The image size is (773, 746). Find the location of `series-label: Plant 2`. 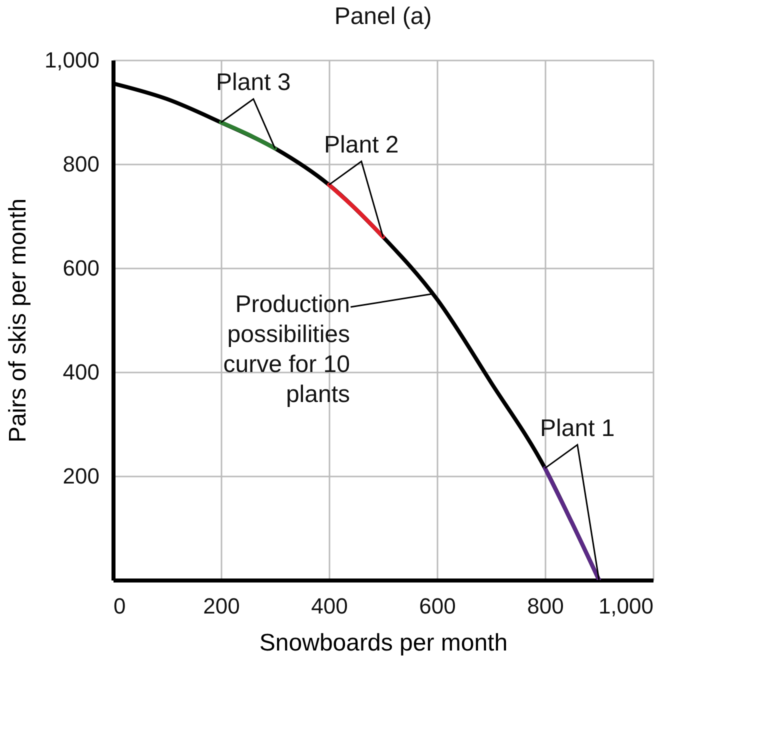

series-label: Plant 2 is located at coordinates (361, 144).